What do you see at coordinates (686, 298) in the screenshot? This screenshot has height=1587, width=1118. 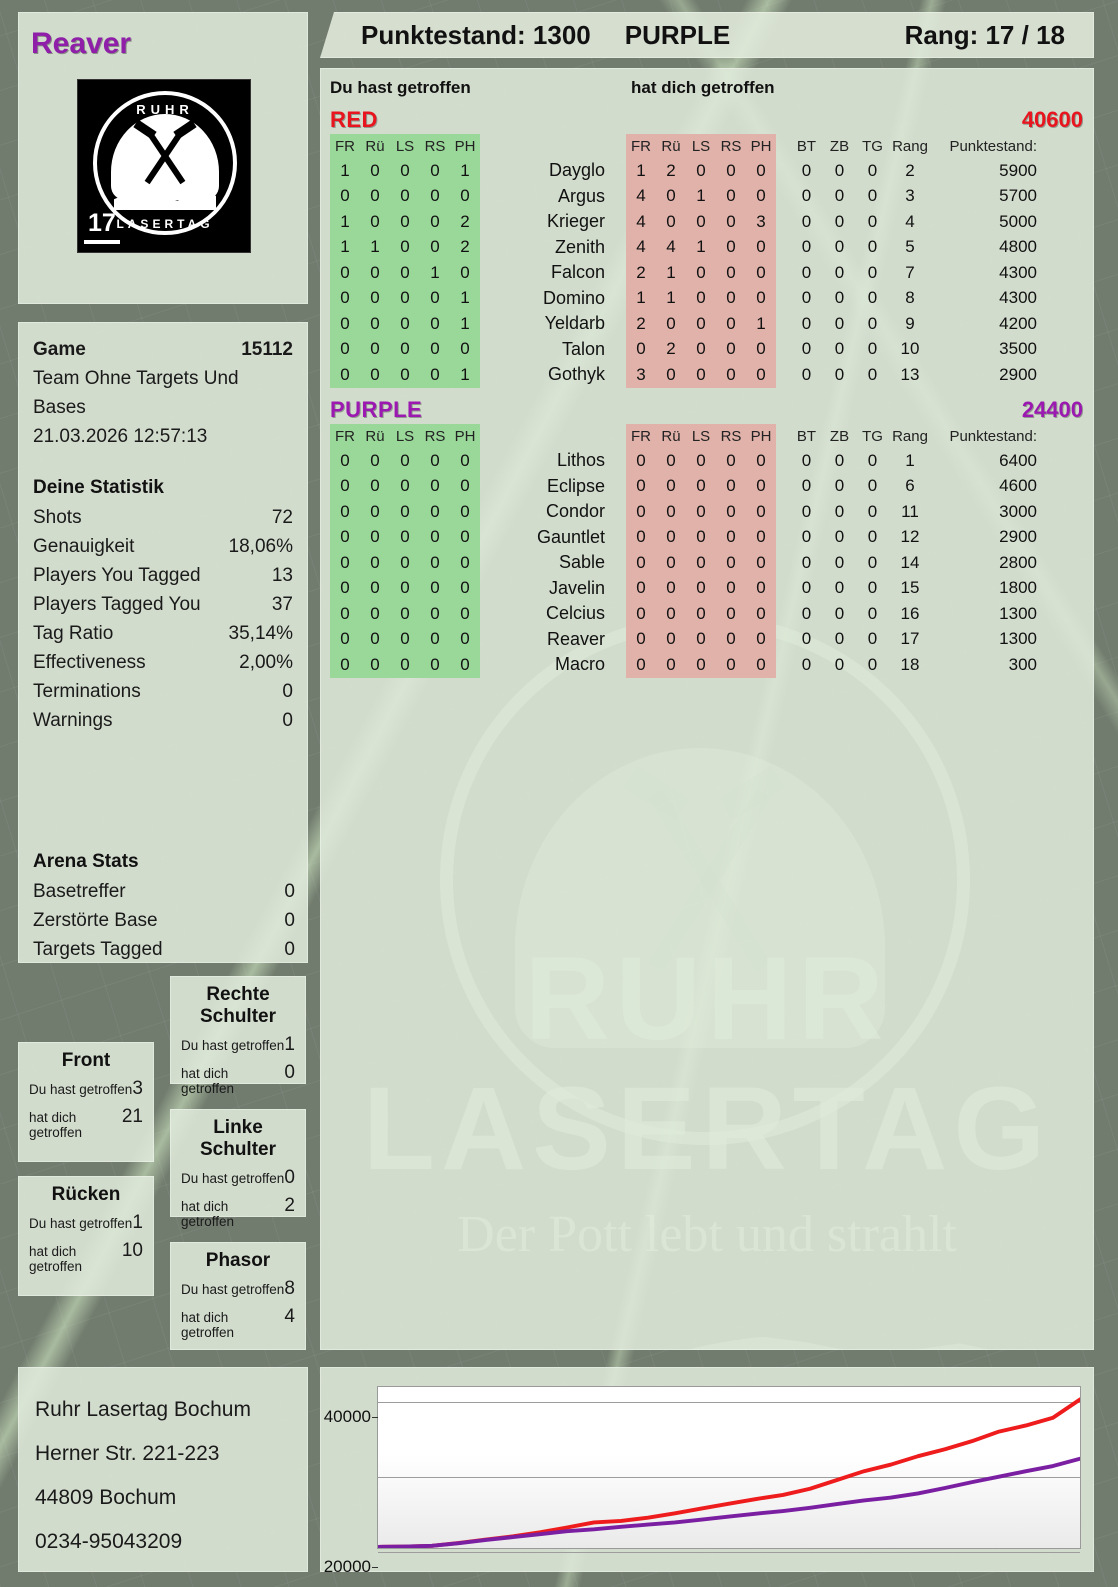 I see `table-row: 0 0 0 0 1 Domino 1 1 0 0 0 0 0 0 8 4300` at bounding box center [686, 298].